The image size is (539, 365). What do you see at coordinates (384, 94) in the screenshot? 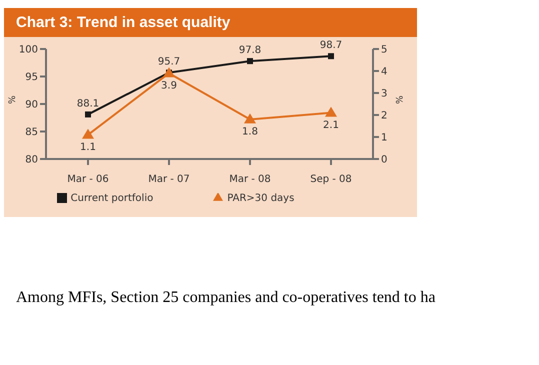
I see `y2-tick-label: 3` at bounding box center [384, 94].